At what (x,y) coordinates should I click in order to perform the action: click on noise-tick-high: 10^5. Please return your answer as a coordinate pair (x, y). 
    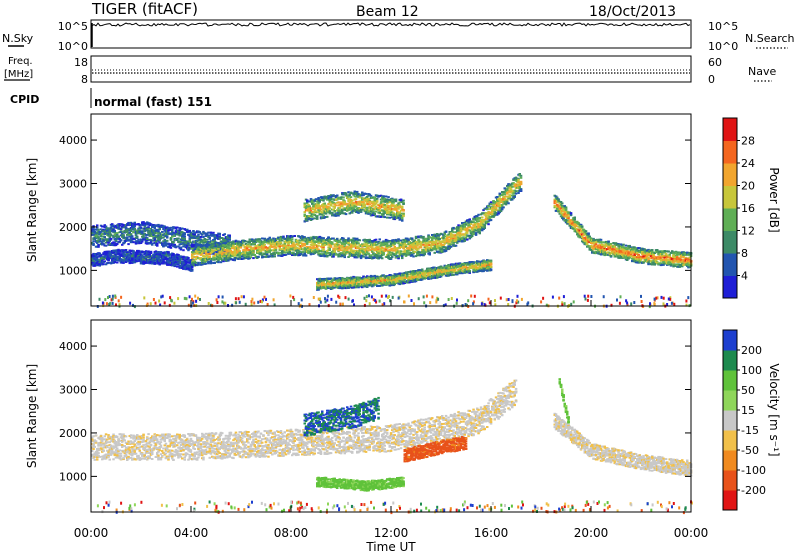
    Looking at the image, I should click on (73, 26).